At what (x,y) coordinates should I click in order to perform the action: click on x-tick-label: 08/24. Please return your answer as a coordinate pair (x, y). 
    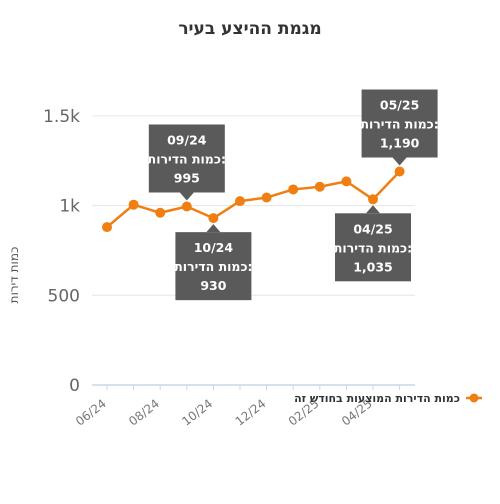
    Looking at the image, I should click on (144, 412).